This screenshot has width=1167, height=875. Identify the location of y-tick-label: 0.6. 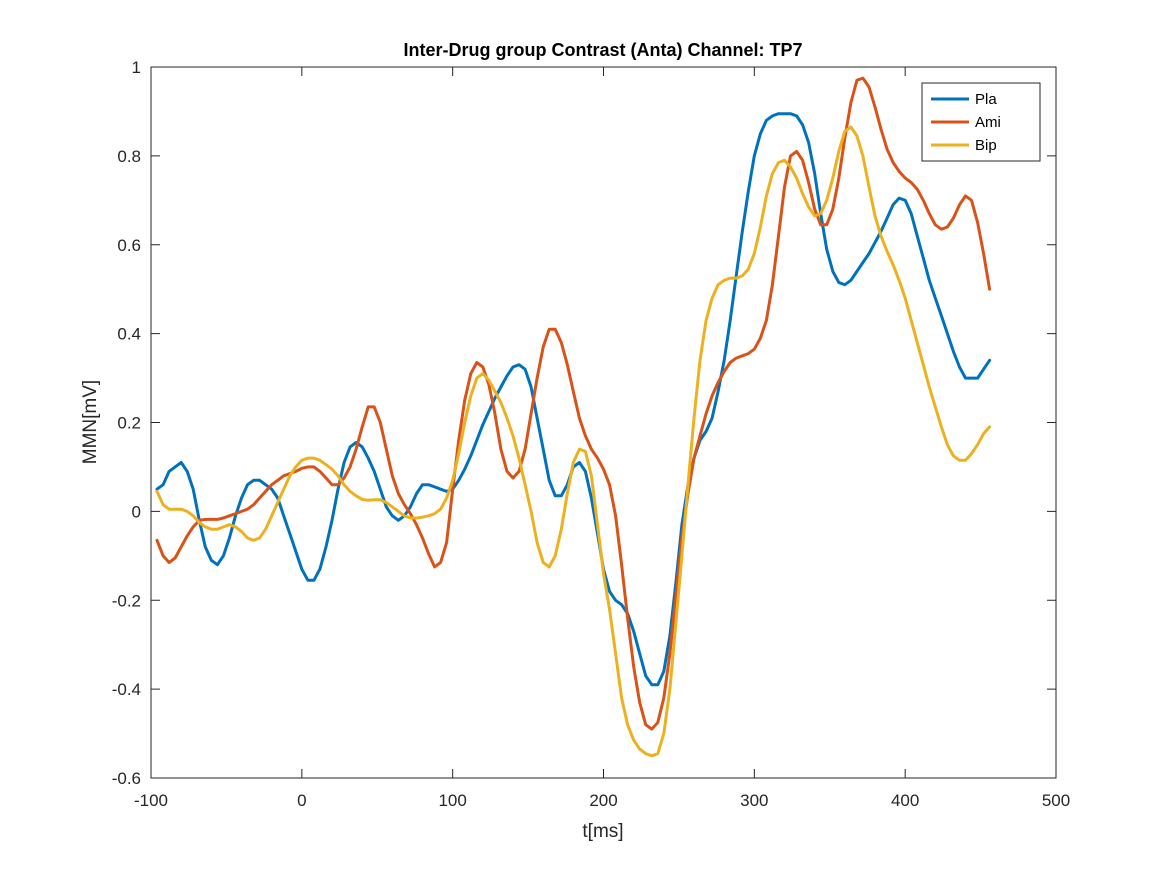
(129, 245).